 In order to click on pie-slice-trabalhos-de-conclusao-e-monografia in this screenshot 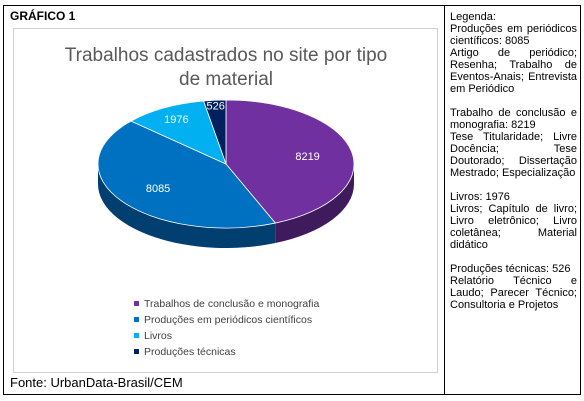, I will do `click(290, 161)`.